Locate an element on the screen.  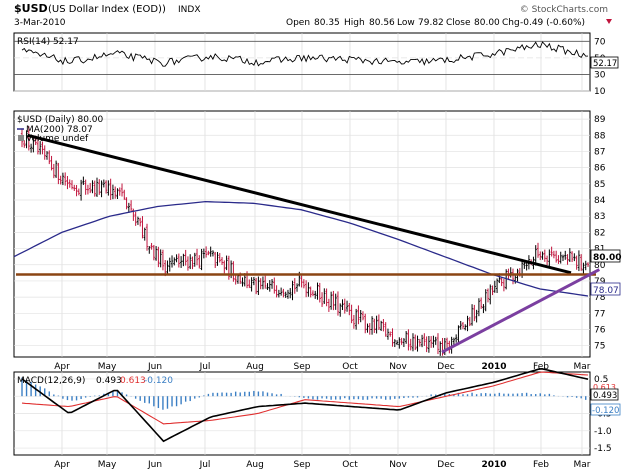
macd-hist-tag-box is located at coordinates (605, 409).